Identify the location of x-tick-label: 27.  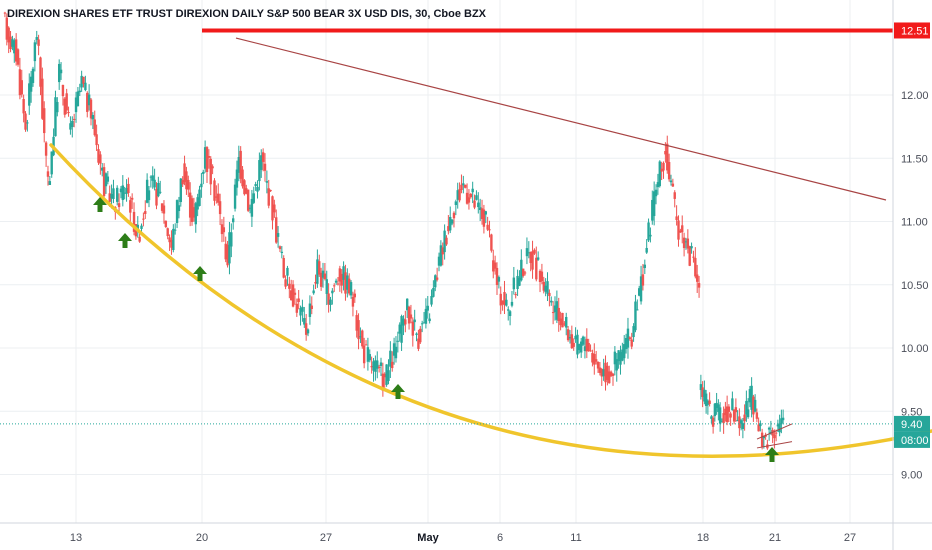
(326, 538).